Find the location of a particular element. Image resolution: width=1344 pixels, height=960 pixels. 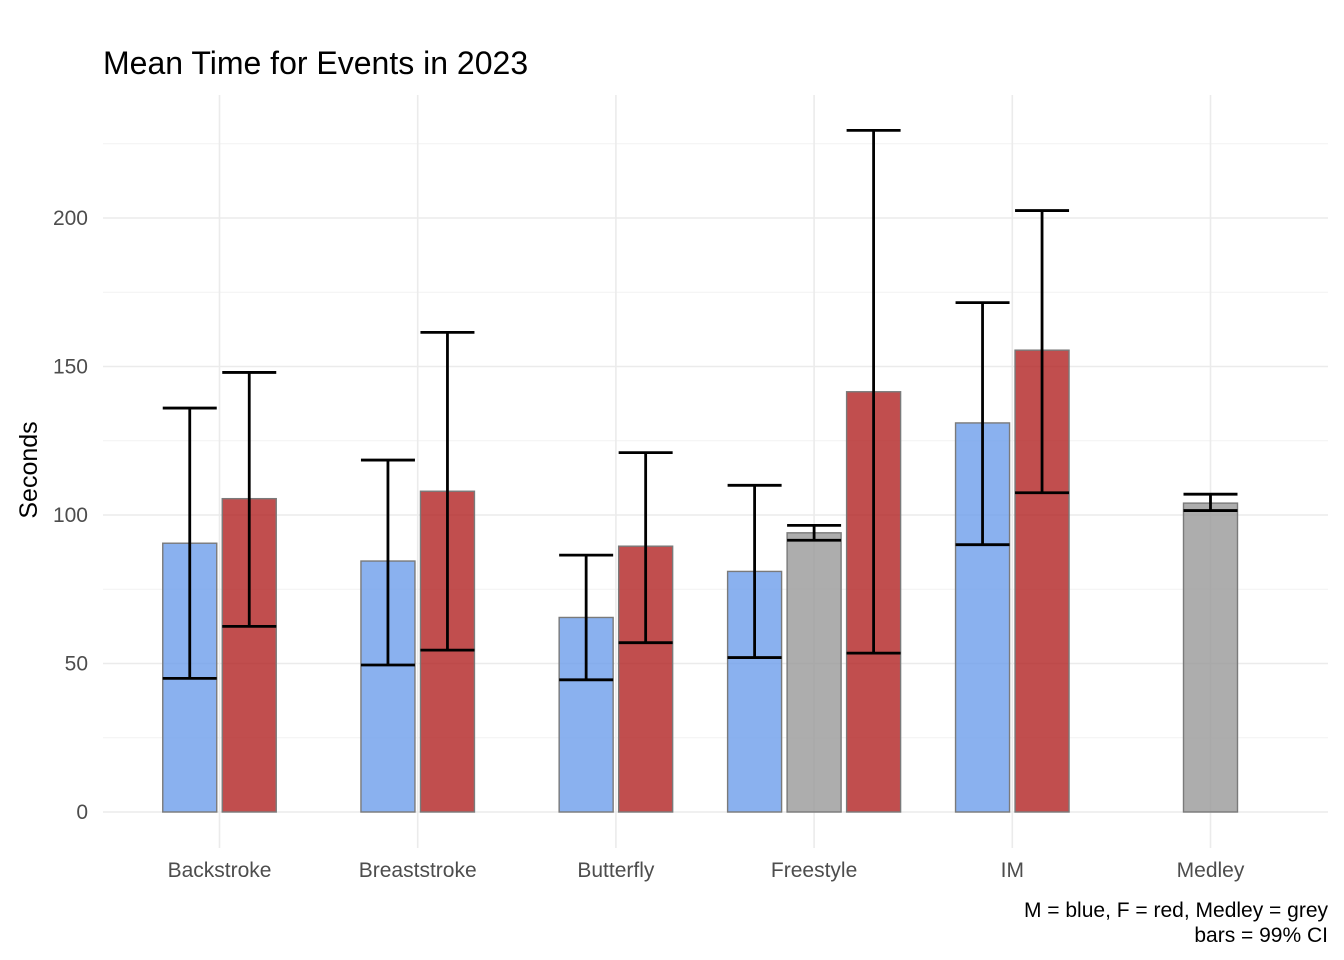

caption-line-2: bars = 99% CI is located at coordinates (1261, 935).